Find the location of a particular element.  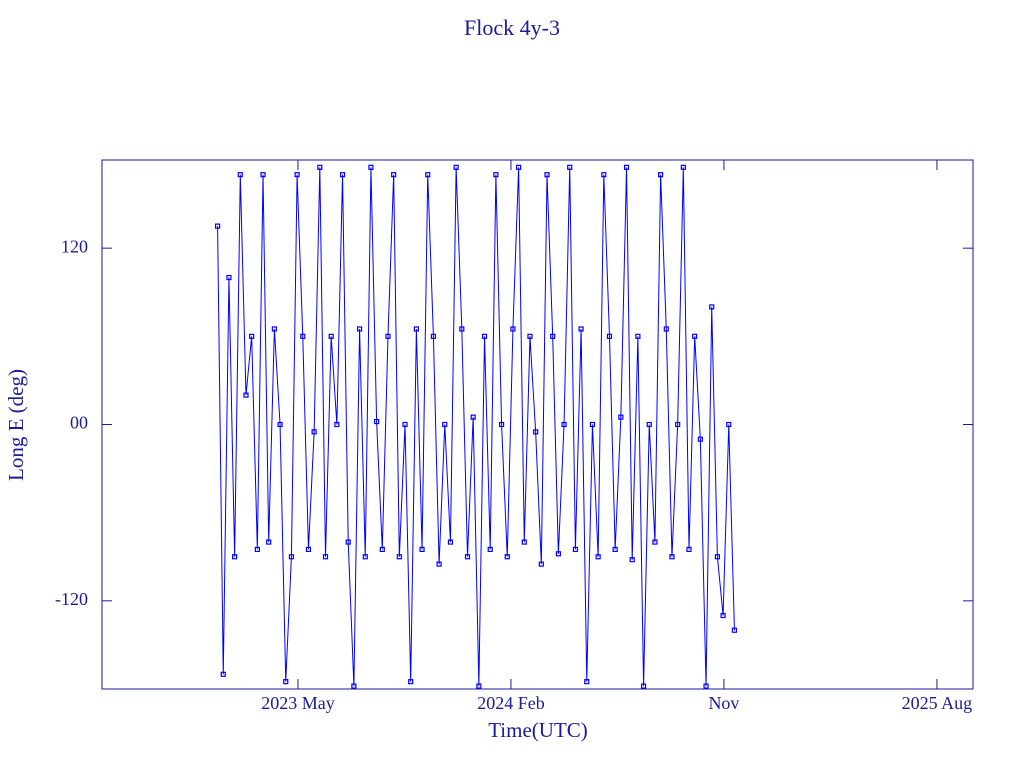

x-axis-label: Time(UTC) is located at coordinates (538, 730).